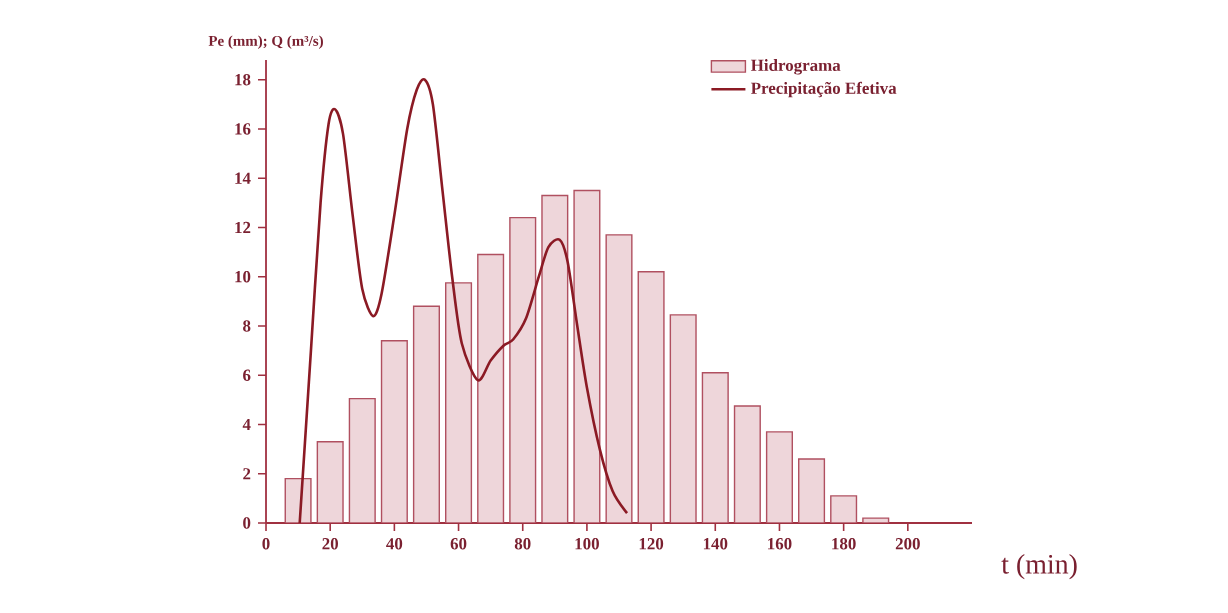  I want to click on y-tick-label: 18, so click(243, 80).